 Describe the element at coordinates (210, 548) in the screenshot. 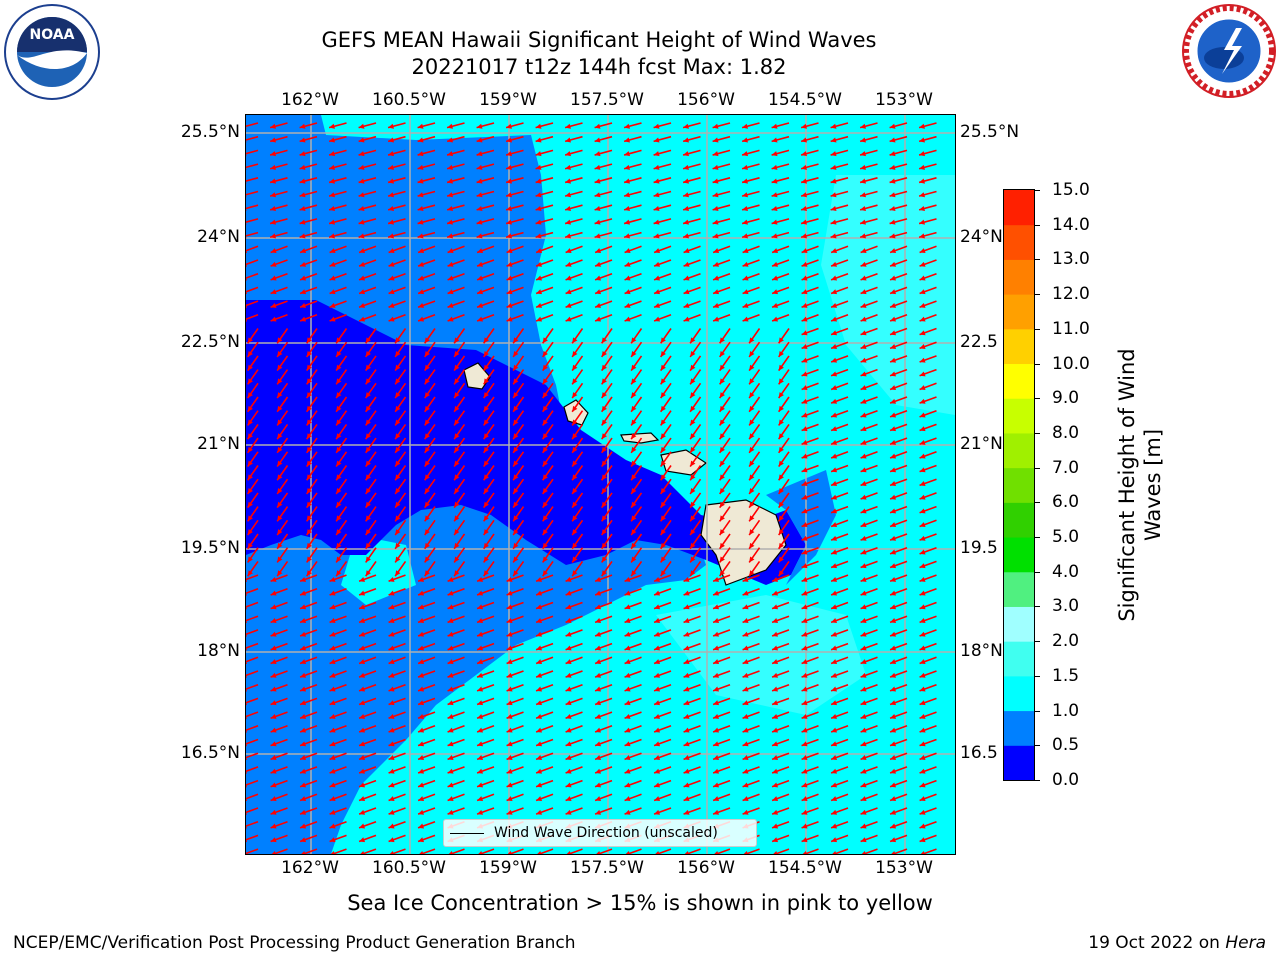

I see `lat-tick-left: 19.5°N` at that location.